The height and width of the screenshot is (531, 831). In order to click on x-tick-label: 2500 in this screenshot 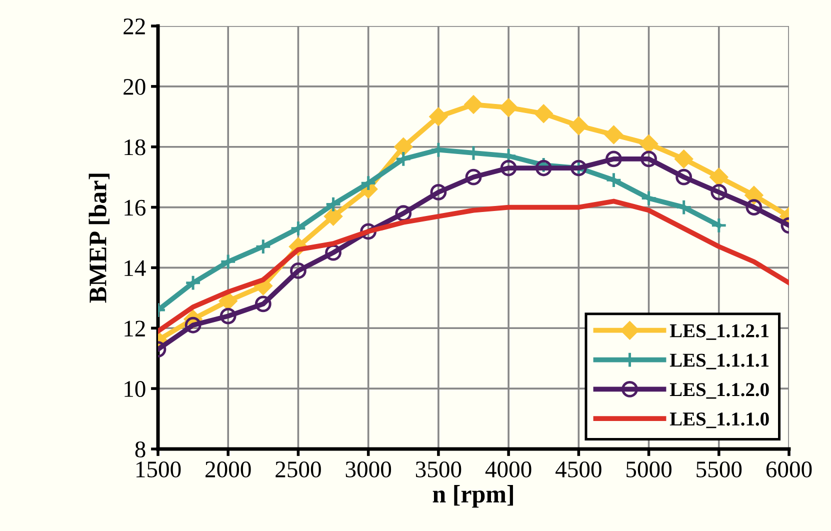, I will do `click(298, 469)`.